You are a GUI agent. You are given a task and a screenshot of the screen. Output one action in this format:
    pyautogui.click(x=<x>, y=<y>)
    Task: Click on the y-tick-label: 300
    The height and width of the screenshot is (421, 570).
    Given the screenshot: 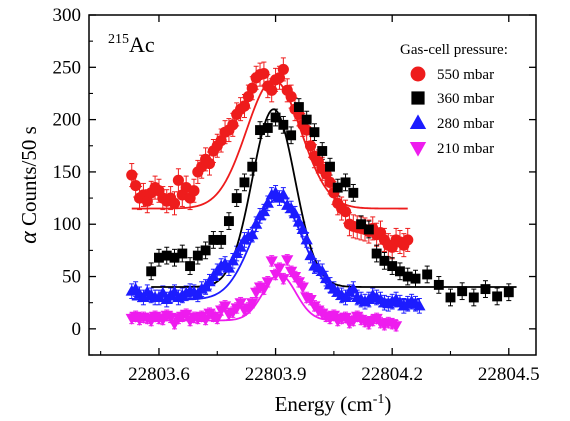 What is the action you would take?
    pyautogui.click(x=67, y=15)
    